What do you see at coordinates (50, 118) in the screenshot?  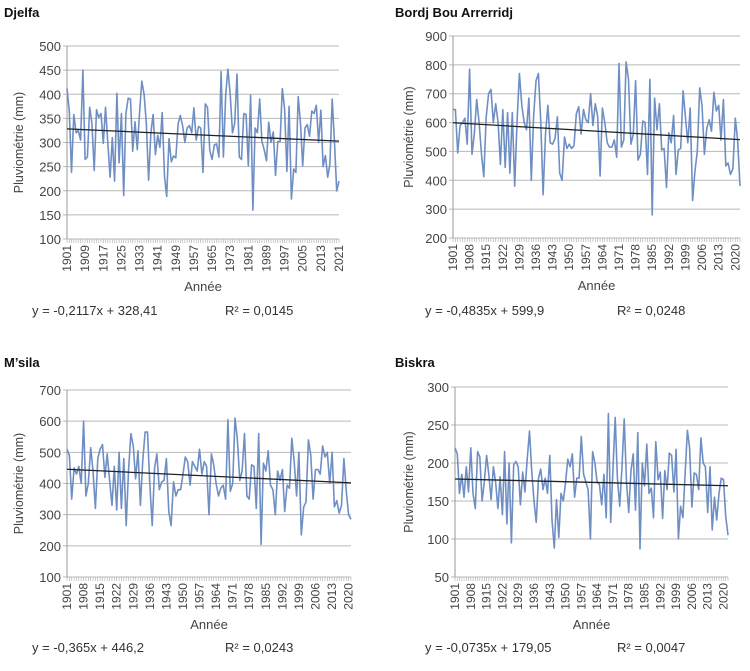 I see `y-tick-label: 350` at bounding box center [50, 118].